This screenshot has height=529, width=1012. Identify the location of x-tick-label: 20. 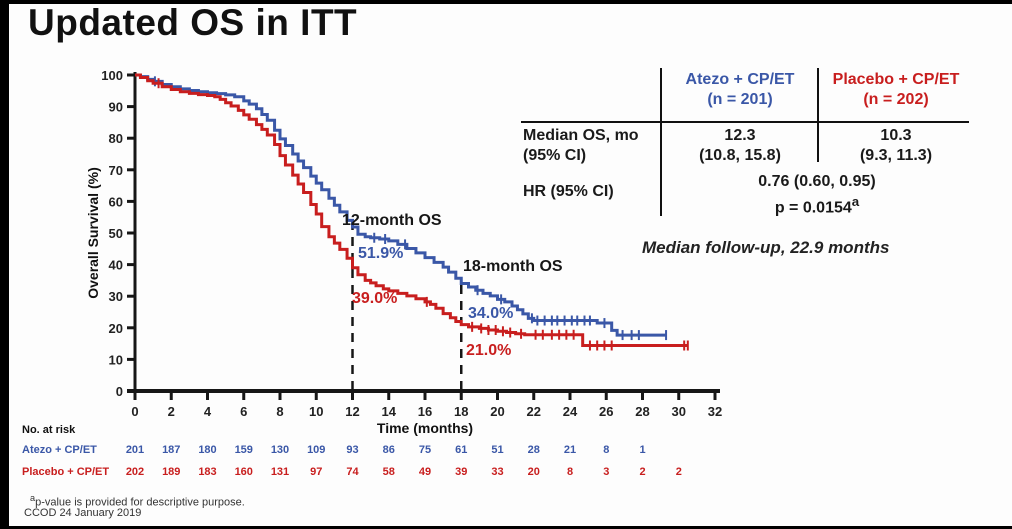
(497, 411).